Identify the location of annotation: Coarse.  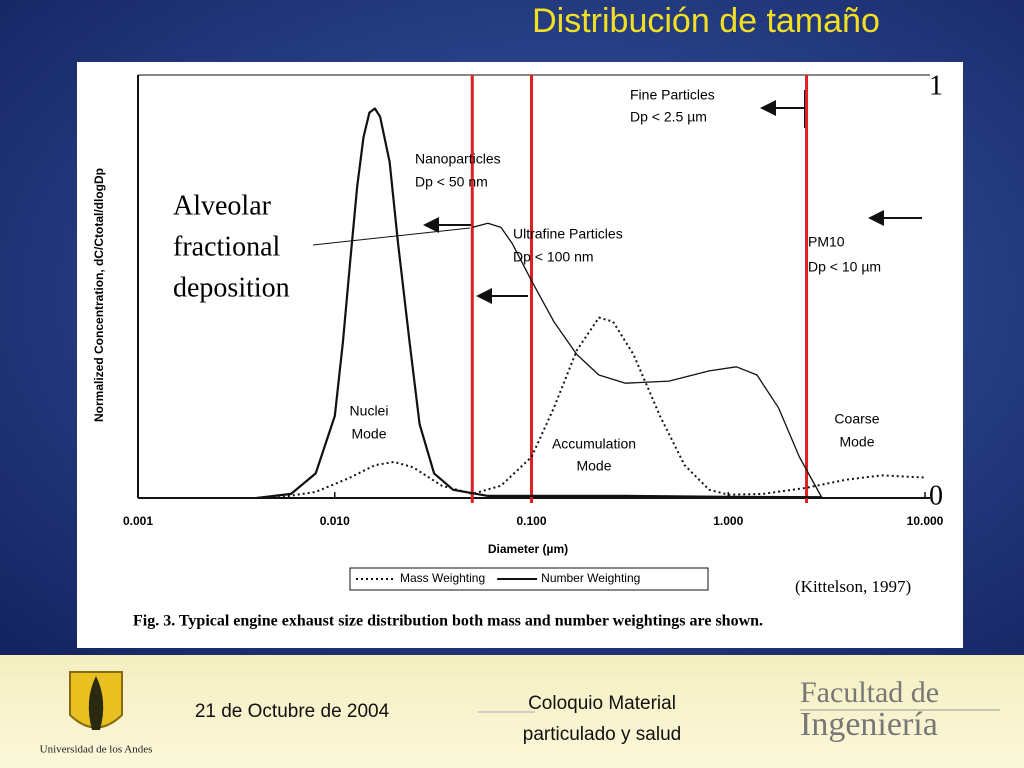
(856, 419).